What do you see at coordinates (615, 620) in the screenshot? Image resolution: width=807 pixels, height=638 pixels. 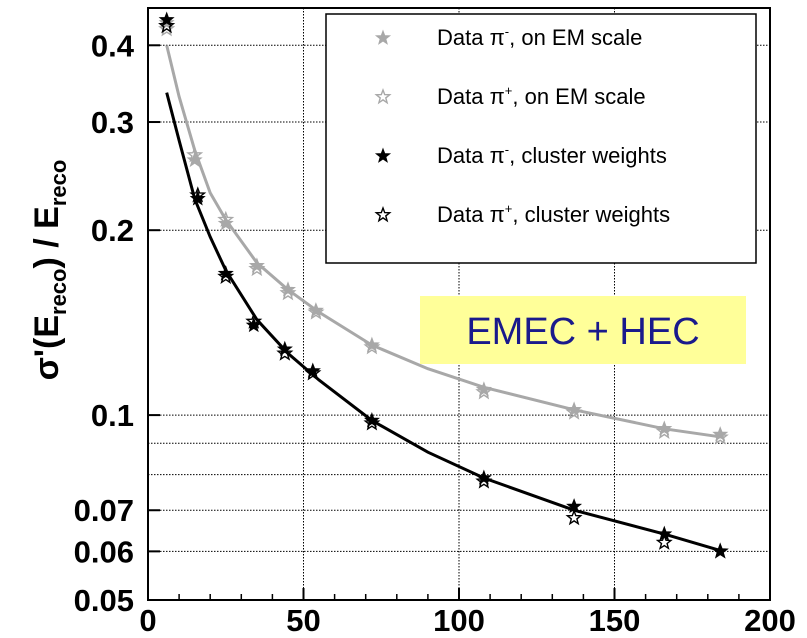 I see `x-tick-label: 150` at bounding box center [615, 620].